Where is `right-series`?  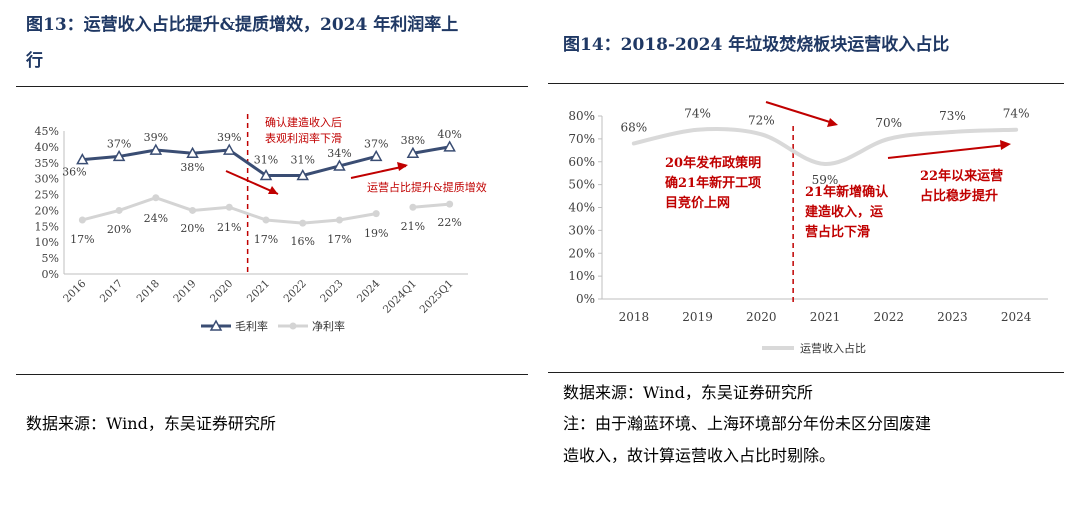
right-series is located at coordinates (825, 146).